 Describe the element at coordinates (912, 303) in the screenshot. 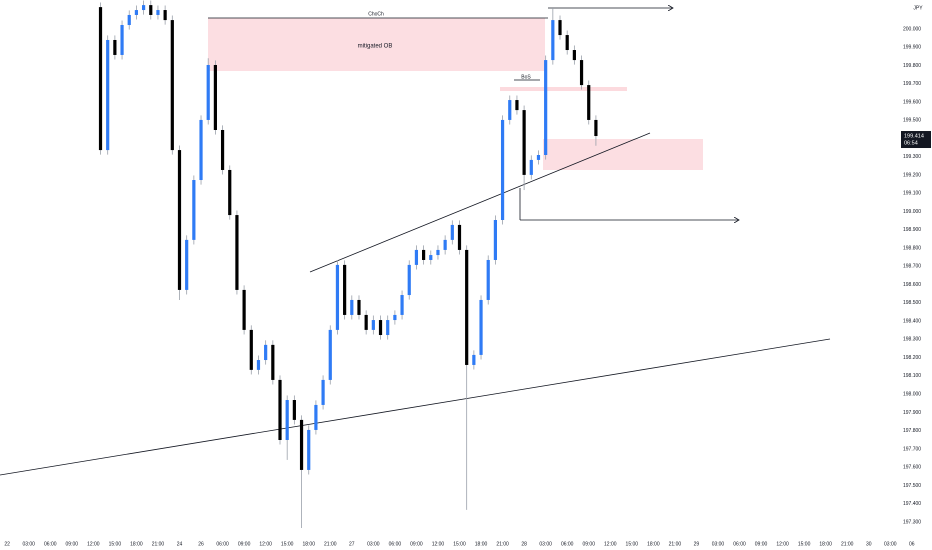

I see `y-tick-label: 198.500` at that location.